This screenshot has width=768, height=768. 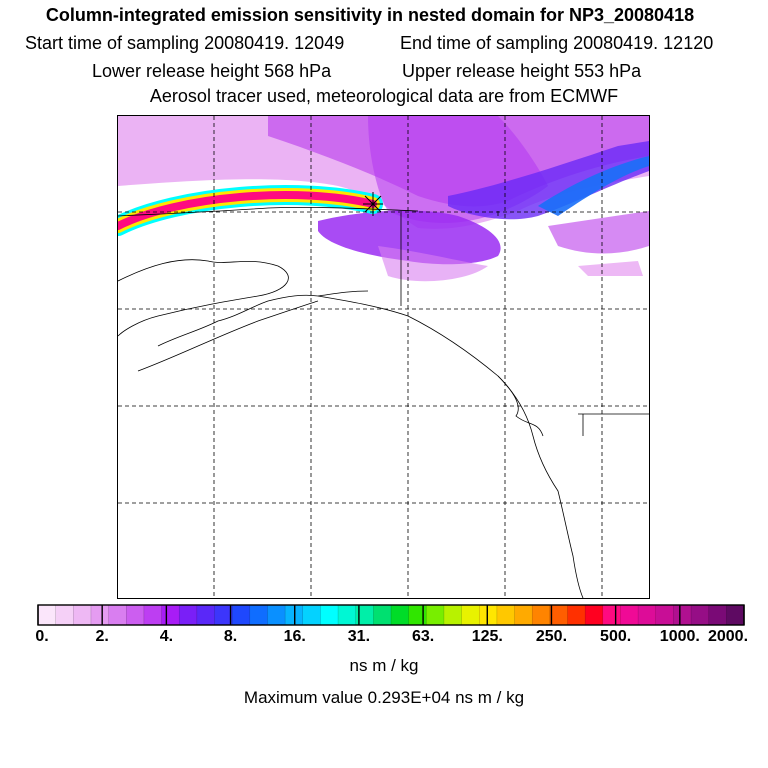 What do you see at coordinates (522, 71) in the screenshot?
I see `upper-release-height-label: Upper release height 553 hPa` at bounding box center [522, 71].